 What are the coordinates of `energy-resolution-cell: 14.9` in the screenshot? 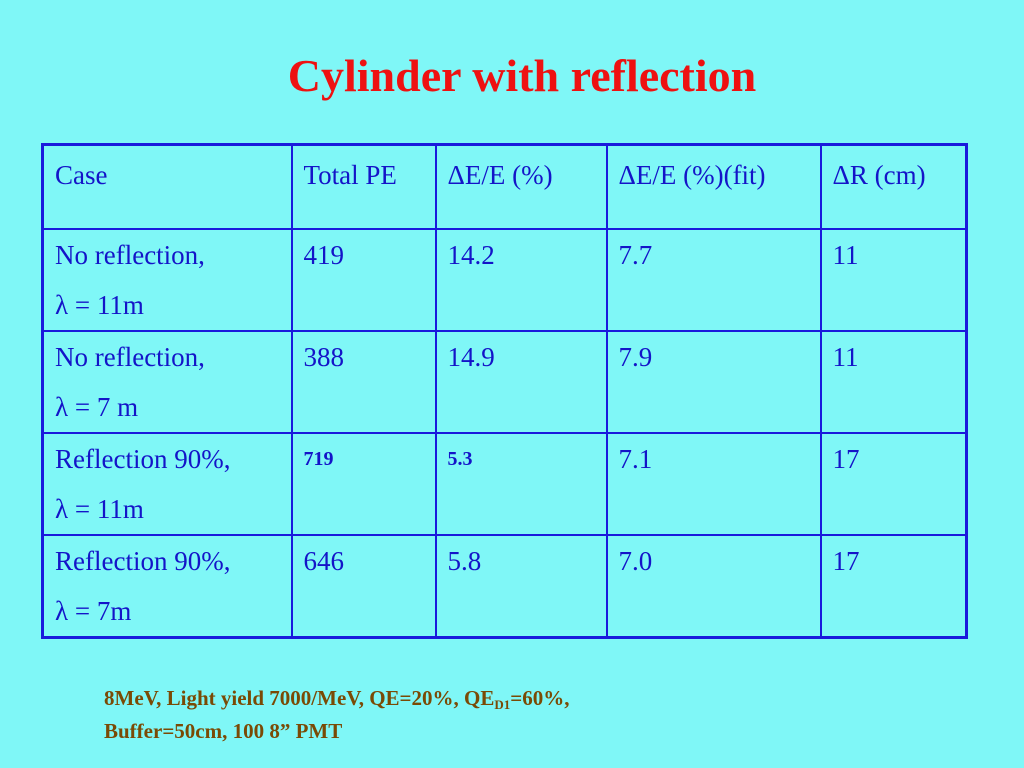 It's located at (521, 381).